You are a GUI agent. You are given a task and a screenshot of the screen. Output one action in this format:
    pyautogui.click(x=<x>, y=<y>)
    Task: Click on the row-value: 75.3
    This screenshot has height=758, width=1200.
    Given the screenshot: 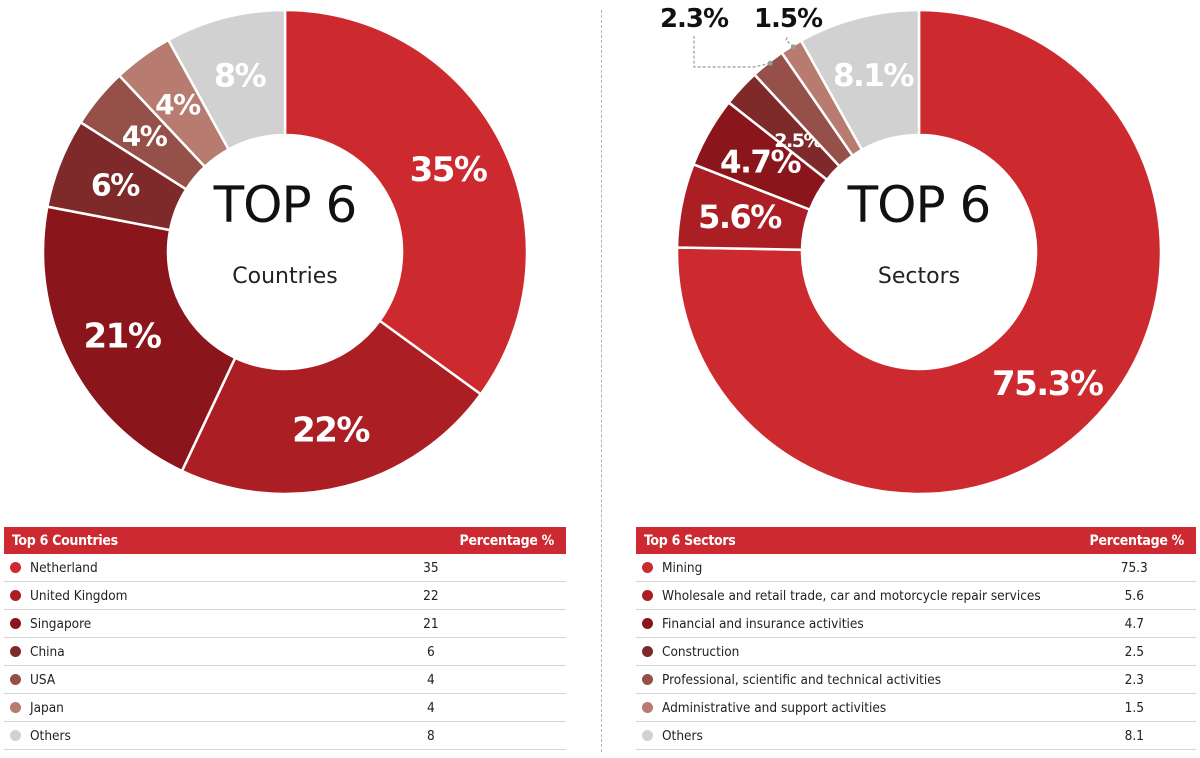 What is the action you would take?
    pyautogui.click(x=1134, y=568)
    